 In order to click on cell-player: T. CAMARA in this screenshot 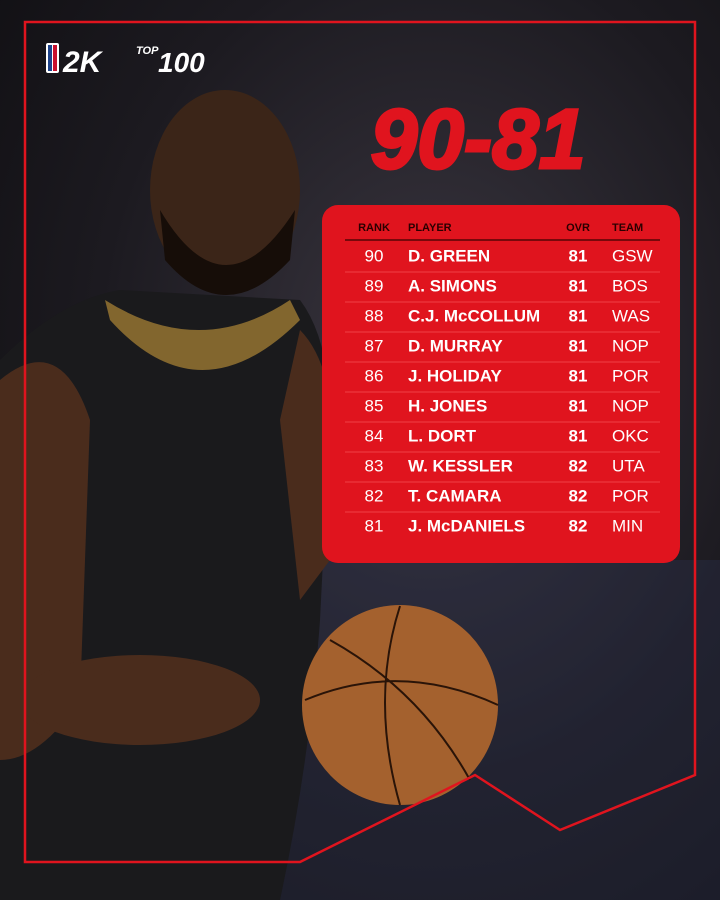, I will do `click(455, 495)`.